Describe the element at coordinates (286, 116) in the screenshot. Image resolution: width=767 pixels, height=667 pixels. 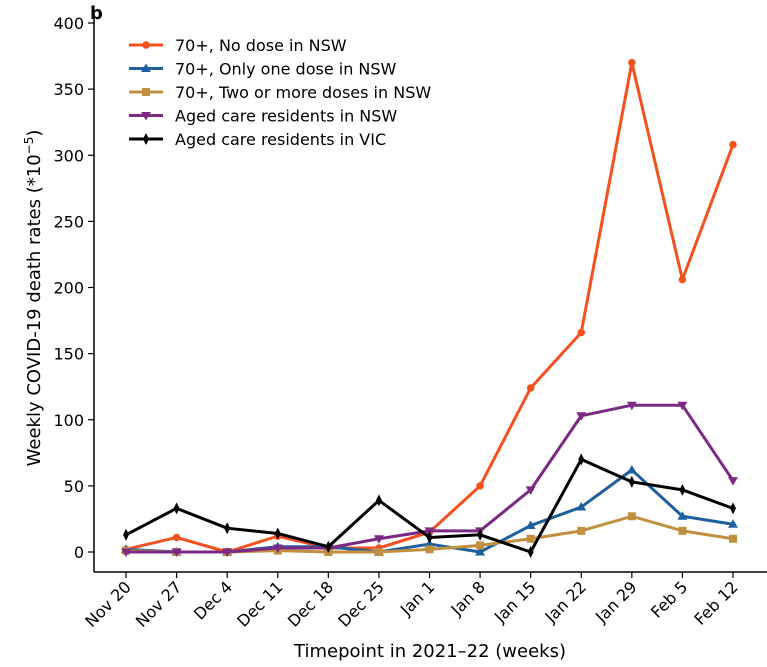
I see `legend-label: Aged care residents in NSW` at that location.